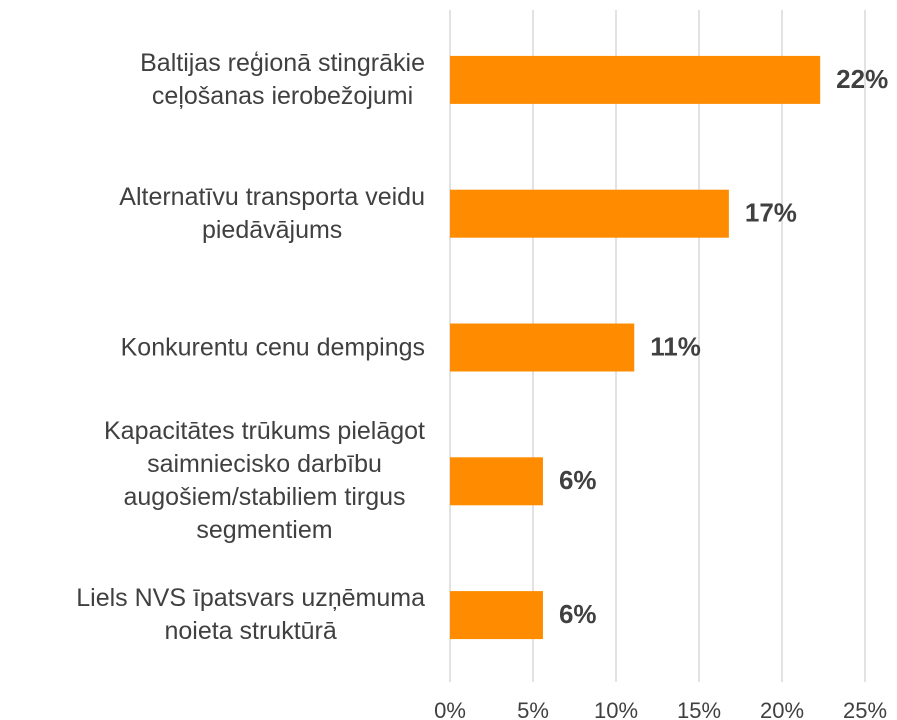 The width and height of the screenshot is (897, 720). I want to click on category-line: segmentiem, so click(264, 530).